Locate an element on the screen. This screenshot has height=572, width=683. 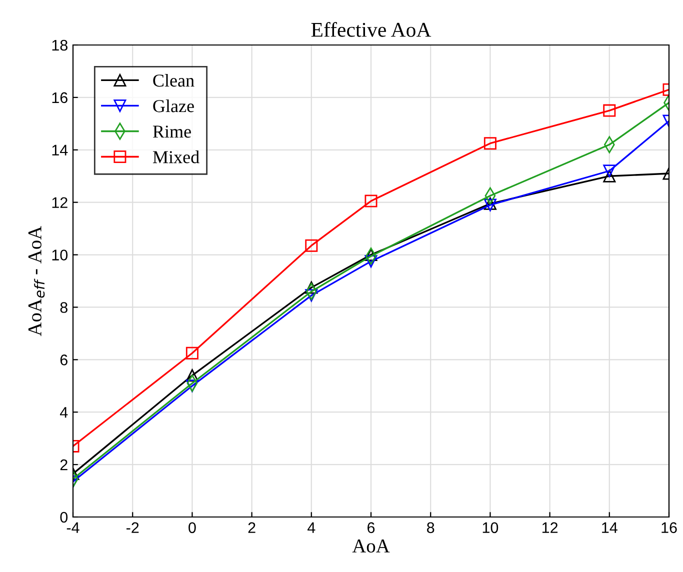
y-tick-label: 12 is located at coordinates (60, 202).